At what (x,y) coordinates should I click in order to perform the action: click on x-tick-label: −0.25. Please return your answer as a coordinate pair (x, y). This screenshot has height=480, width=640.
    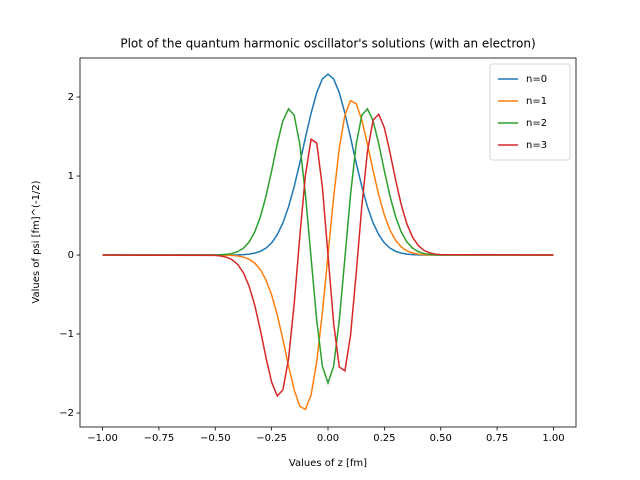
    Looking at the image, I should click on (271, 438).